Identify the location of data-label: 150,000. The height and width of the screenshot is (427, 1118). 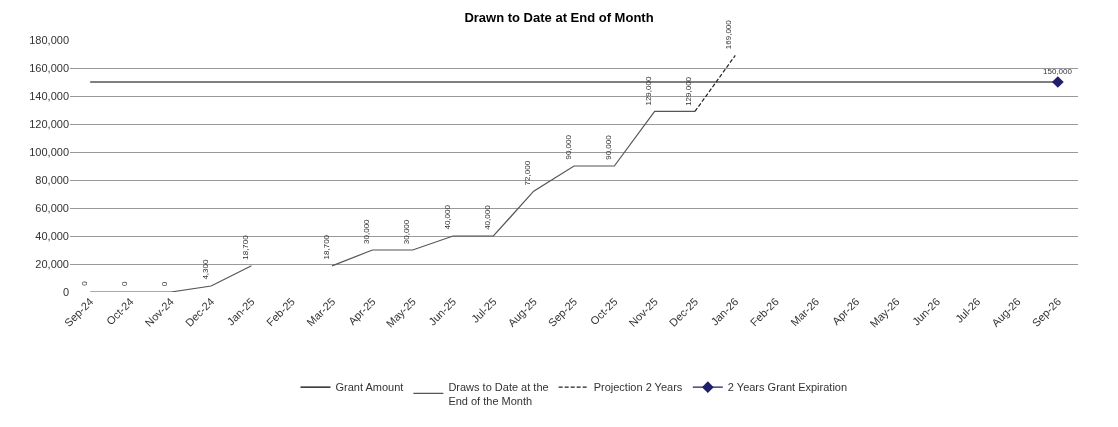
(1058, 71).